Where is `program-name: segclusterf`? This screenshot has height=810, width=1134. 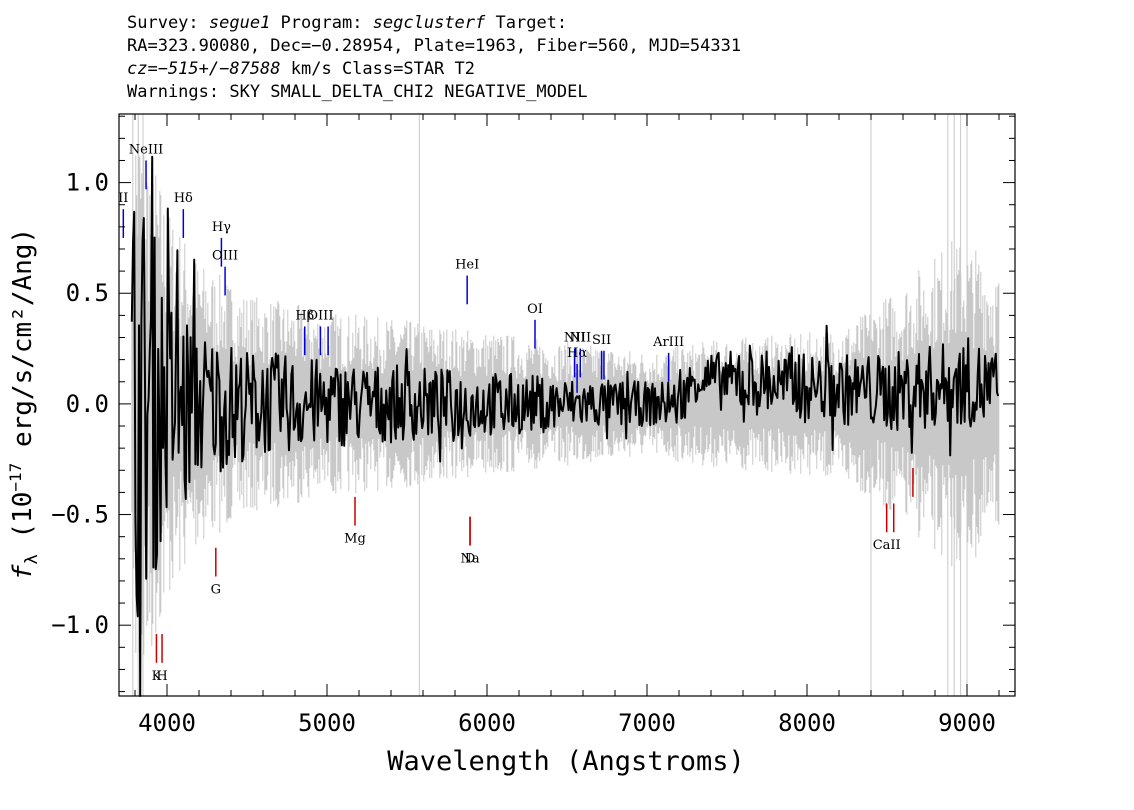 program-name: segclusterf is located at coordinates (429, 23).